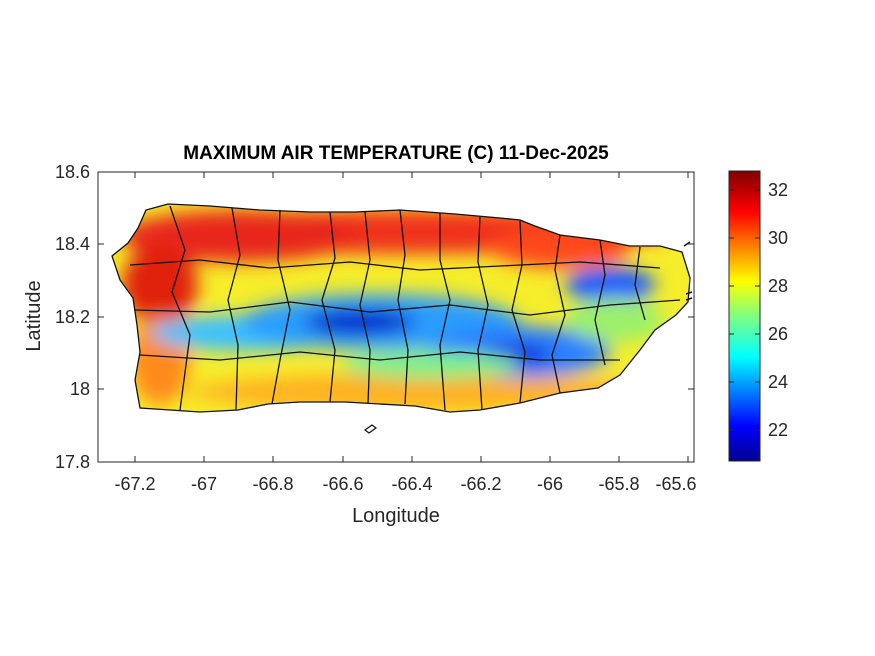 The width and height of the screenshot is (875, 656). Describe the element at coordinates (160, 285) in the screenshot. I see `warm-west` at that location.